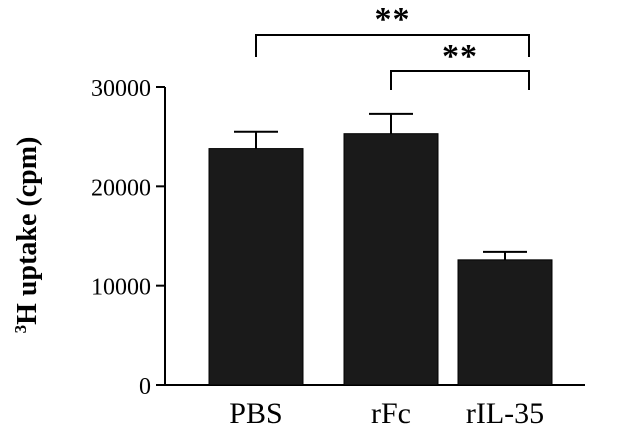 The image size is (640, 435). I want to click on y-tick-label: 10000, so click(121, 288).